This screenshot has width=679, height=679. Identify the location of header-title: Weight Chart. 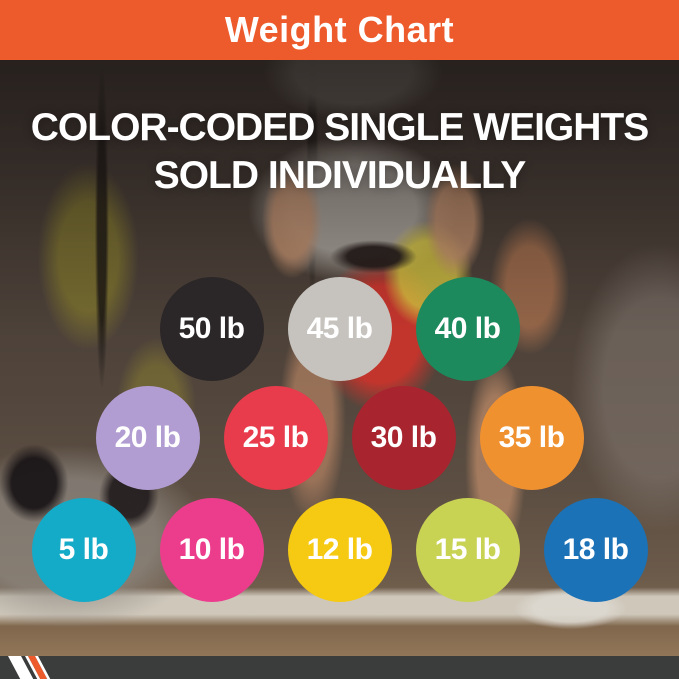
(339, 29).